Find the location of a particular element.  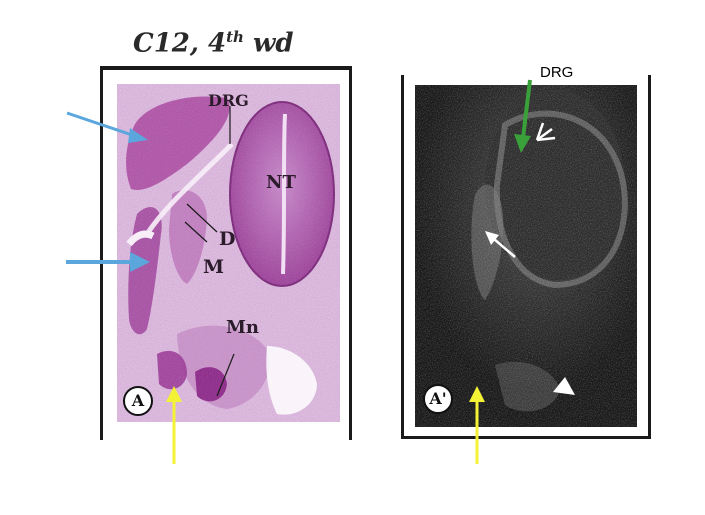

label-m: M is located at coordinates (214, 267).